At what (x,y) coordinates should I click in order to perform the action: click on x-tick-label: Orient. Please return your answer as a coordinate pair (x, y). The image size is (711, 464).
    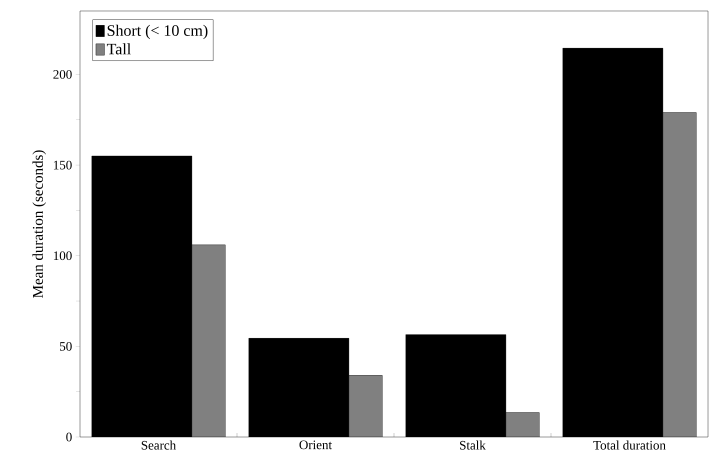
    Looking at the image, I should click on (315, 445).